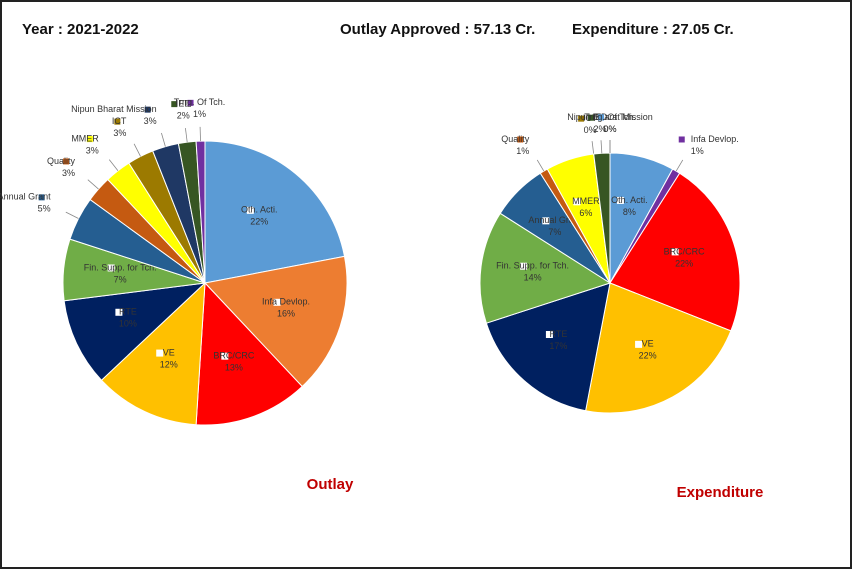  What do you see at coordinates (128, 324) in the screenshot?
I see `slice-value: 10%` at bounding box center [128, 324].